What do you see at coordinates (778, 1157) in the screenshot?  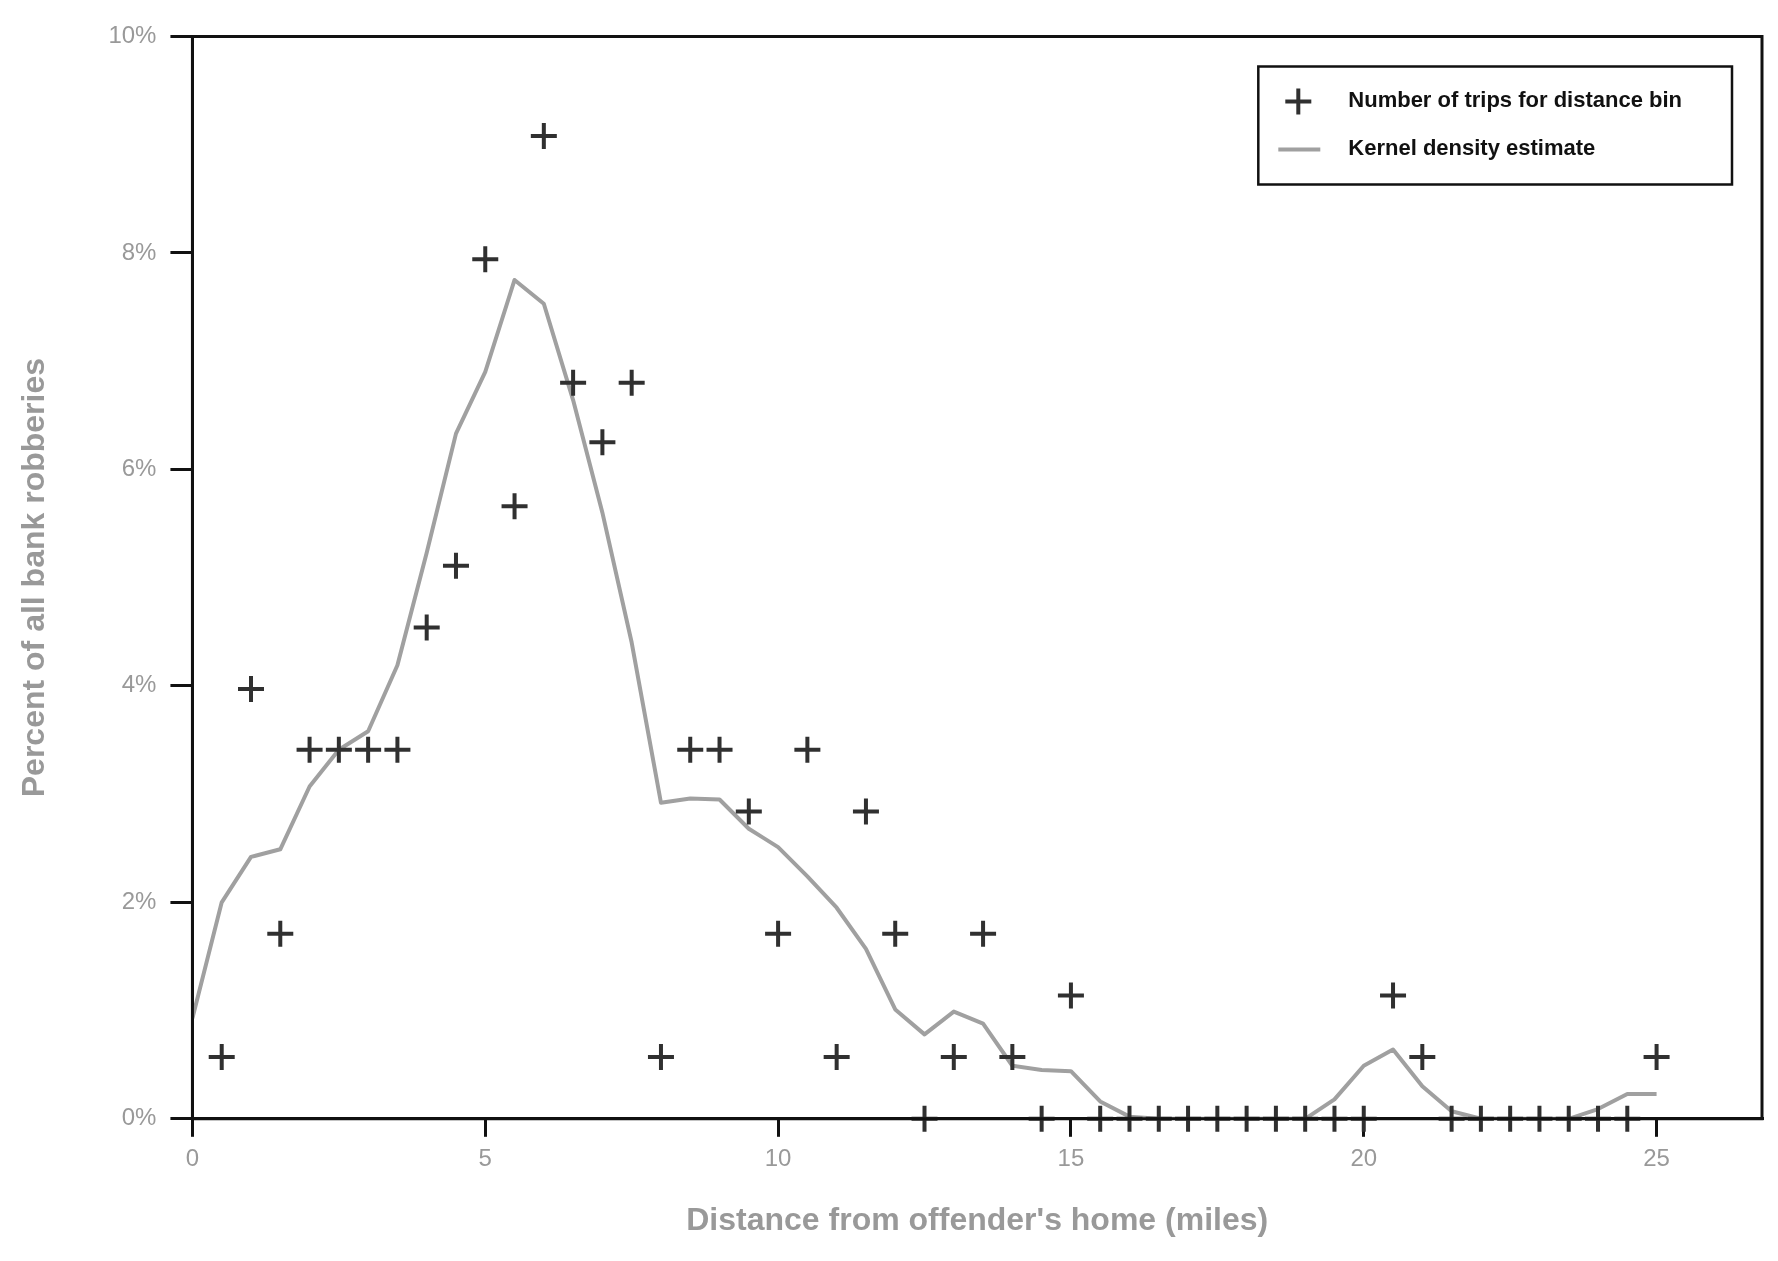 I see `x-tick-label: 10` at bounding box center [778, 1157].